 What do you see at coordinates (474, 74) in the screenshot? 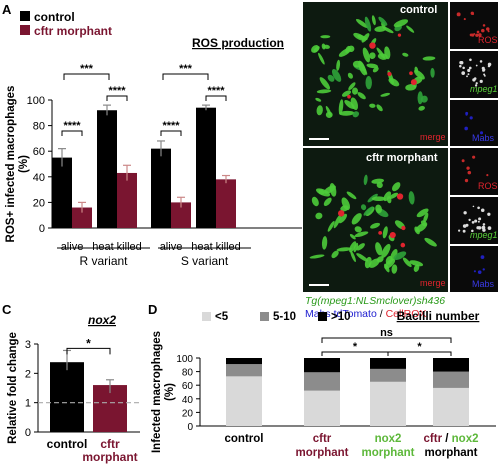
I see `thumb-mpeg1-control` at bounding box center [474, 74].